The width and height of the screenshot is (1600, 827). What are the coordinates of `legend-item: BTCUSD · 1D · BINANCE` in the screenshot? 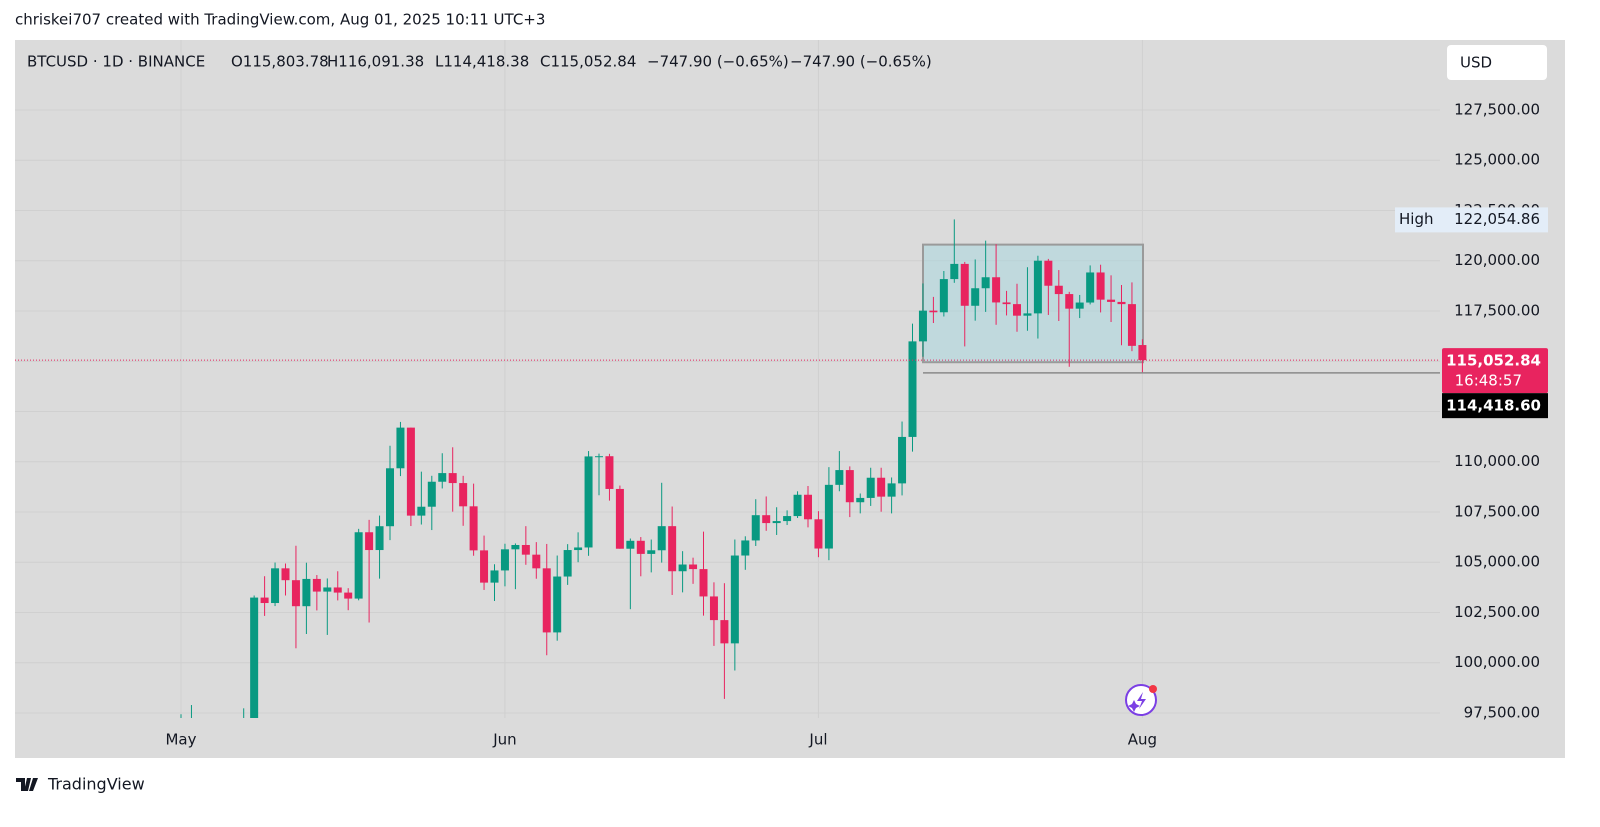 It's located at (116, 62).